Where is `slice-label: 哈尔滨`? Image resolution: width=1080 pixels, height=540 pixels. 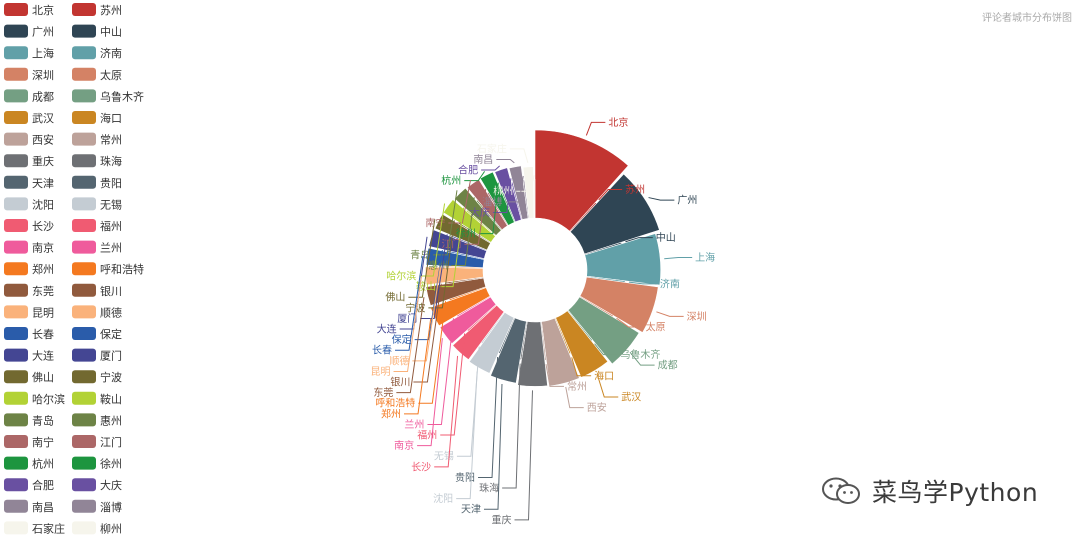 slice-label: 哈尔滨 is located at coordinates (401, 276).